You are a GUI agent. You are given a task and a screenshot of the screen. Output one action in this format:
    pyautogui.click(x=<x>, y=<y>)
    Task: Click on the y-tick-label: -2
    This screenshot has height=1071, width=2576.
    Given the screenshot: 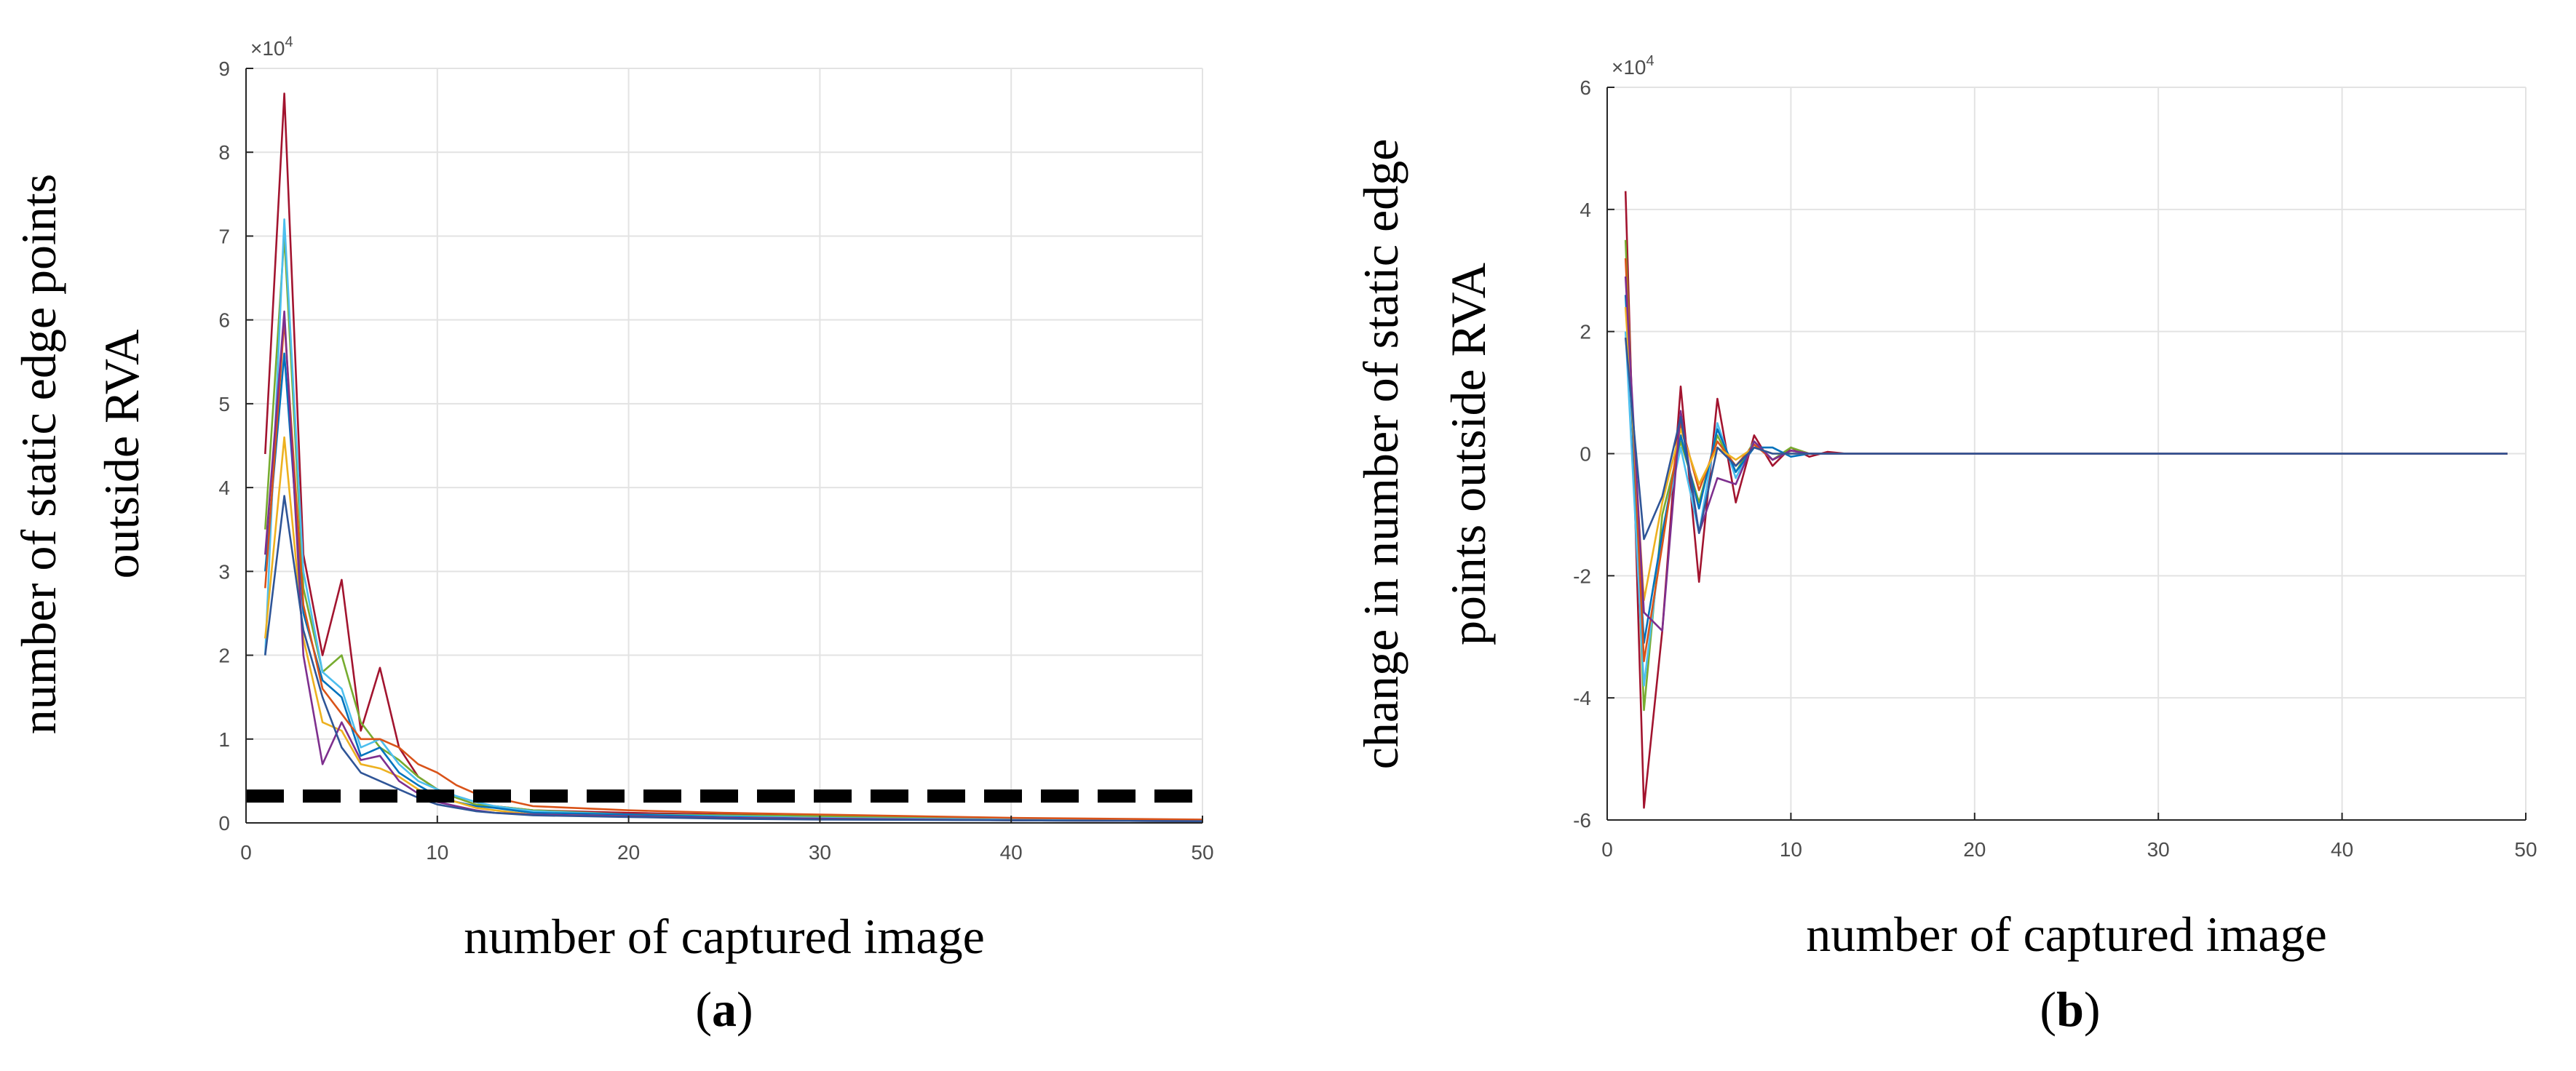 What is the action you would take?
    pyautogui.click(x=1582, y=576)
    